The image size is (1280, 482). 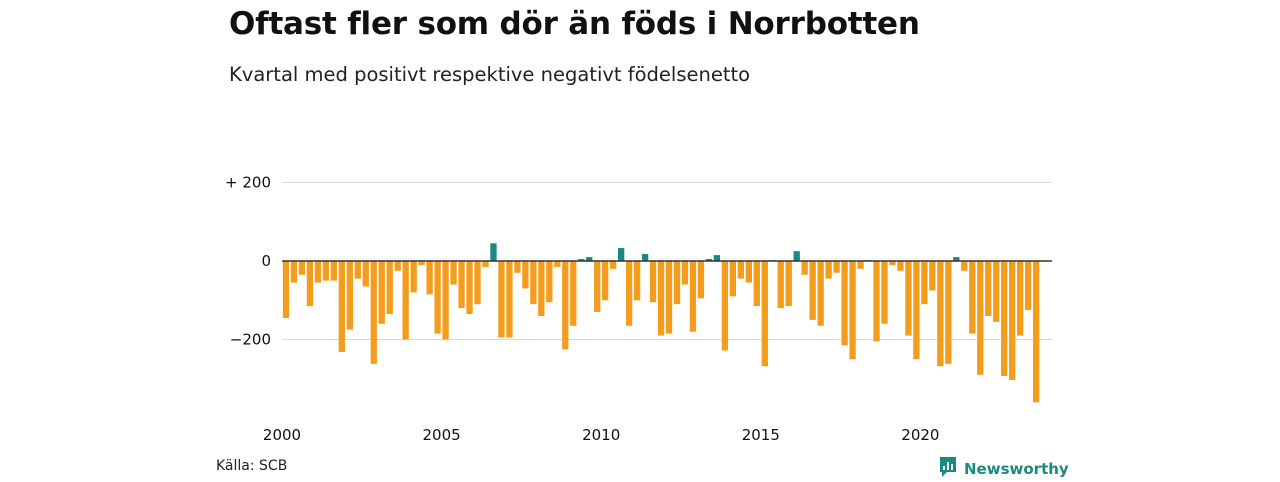 What do you see at coordinates (1016, 469) in the screenshot?
I see `brand-name: Newsworthy` at bounding box center [1016, 469].